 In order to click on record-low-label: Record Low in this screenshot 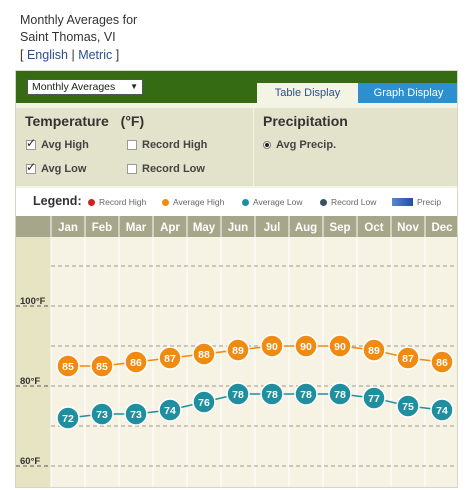, I will do `click(173, 169)`.